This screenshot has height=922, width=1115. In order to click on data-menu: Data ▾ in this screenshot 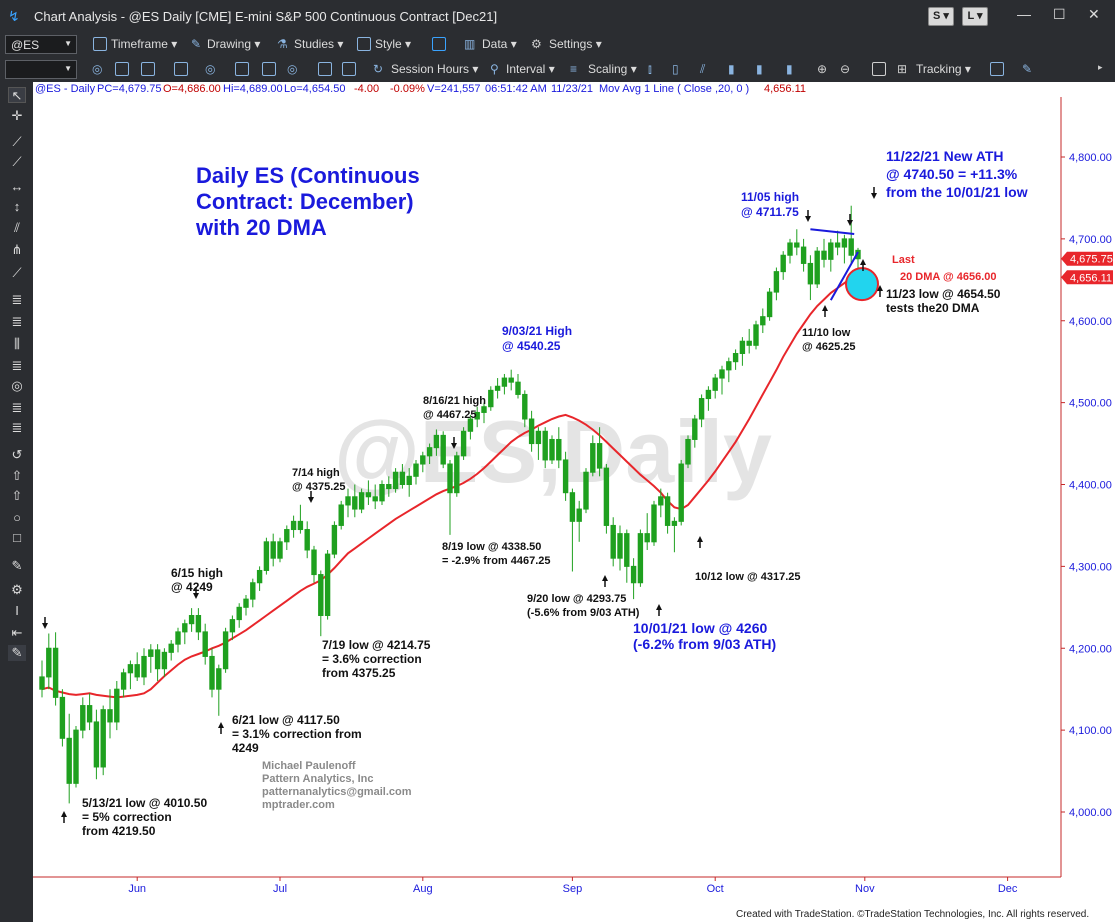, I will do `click(499, 44)`.